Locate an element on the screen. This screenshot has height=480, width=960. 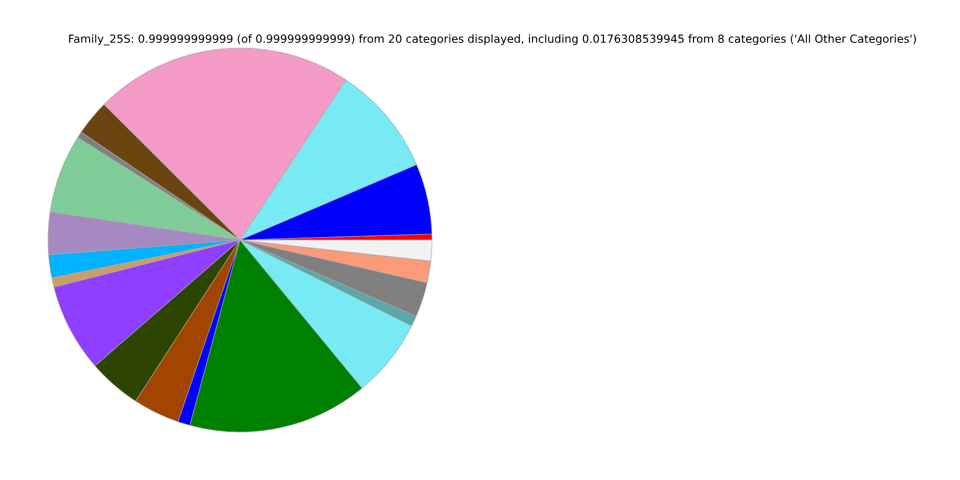
text: Family_25S: 0.999999999999 (of 0.999999999999) from 20 categories displayed, including 0.0176308539945 from 8 categories ('All Other Categories') is located at coordinates (492, 40).